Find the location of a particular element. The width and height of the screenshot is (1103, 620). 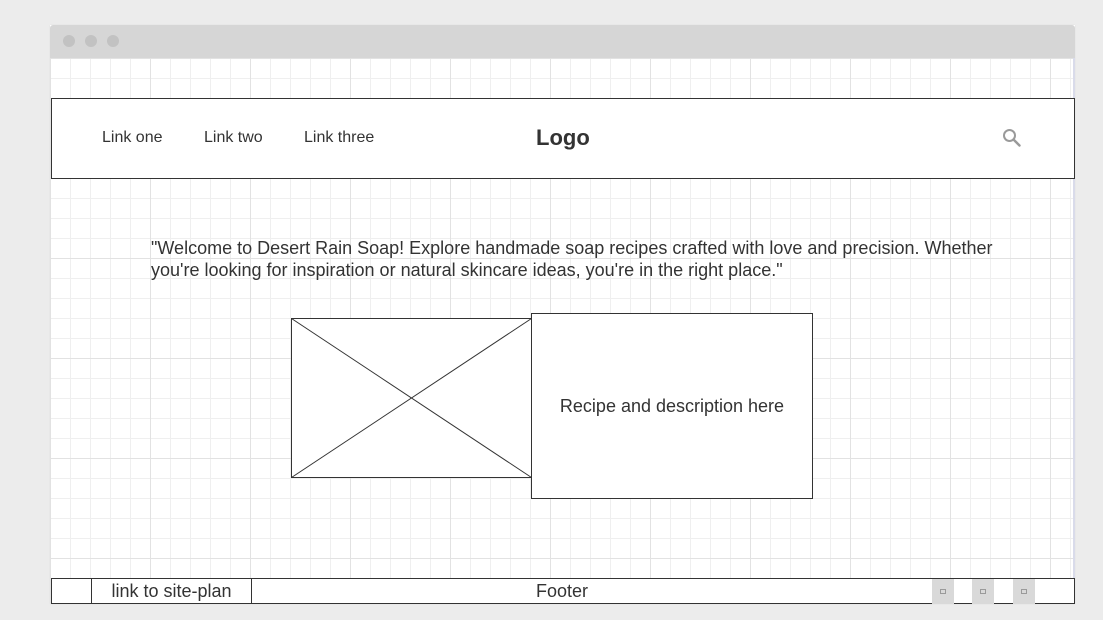

recipe-description-text: Recipe and description here is located at coordinates (672, 405).